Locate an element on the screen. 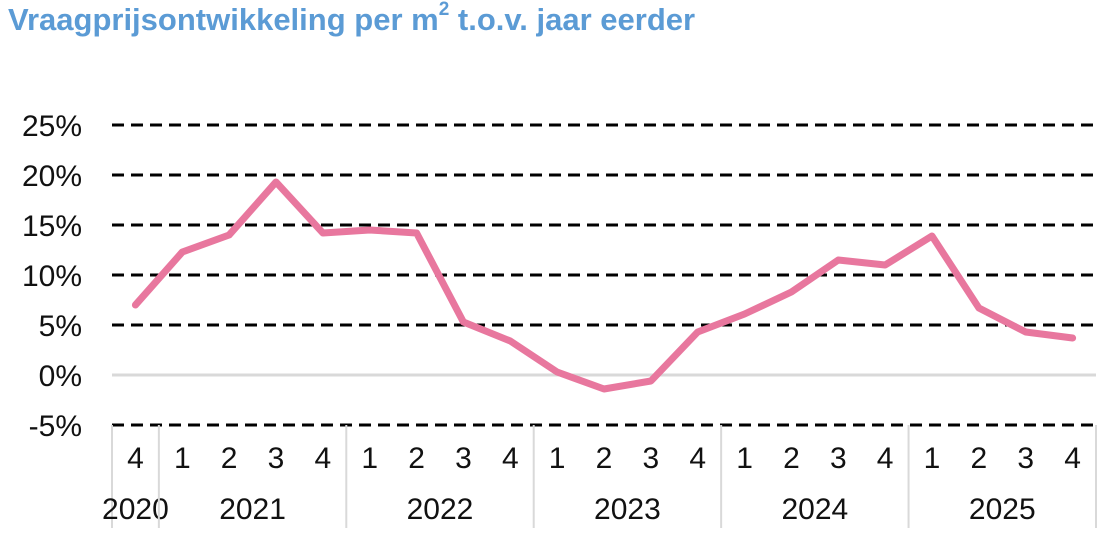 The width and height of the screenshot is (1108, 540). x-year-label: 2022 is located at coordinates (440, 509).